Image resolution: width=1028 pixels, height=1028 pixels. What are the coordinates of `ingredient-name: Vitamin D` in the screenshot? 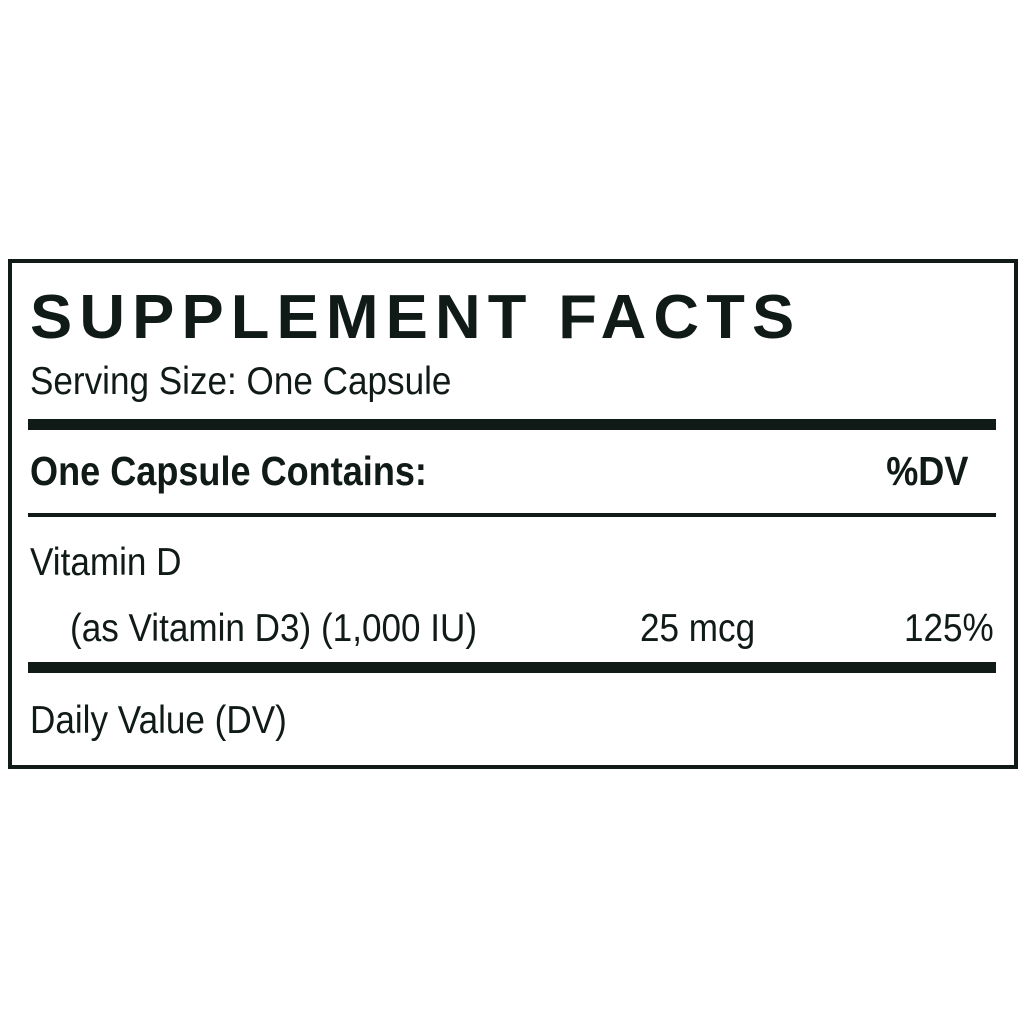 It's located at (106, 562).